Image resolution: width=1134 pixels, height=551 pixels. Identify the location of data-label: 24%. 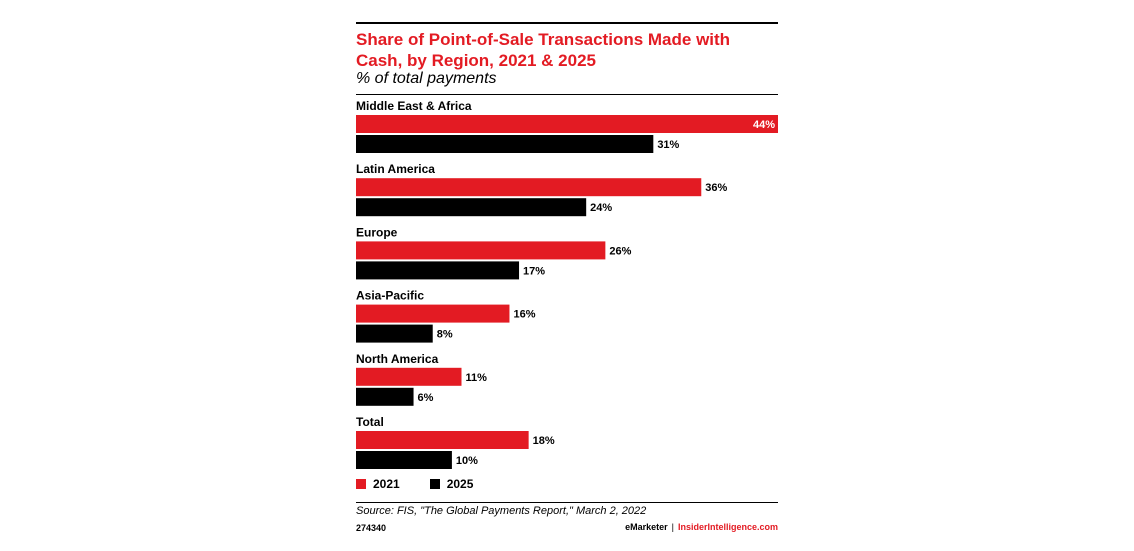
(601, 208).